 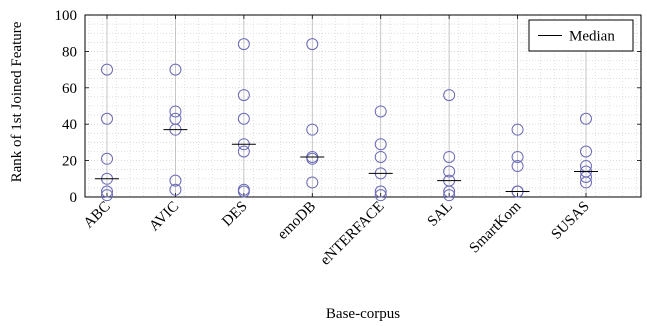 I want to click on x-tick-label: SUSAS, so click(x=570, y=221).